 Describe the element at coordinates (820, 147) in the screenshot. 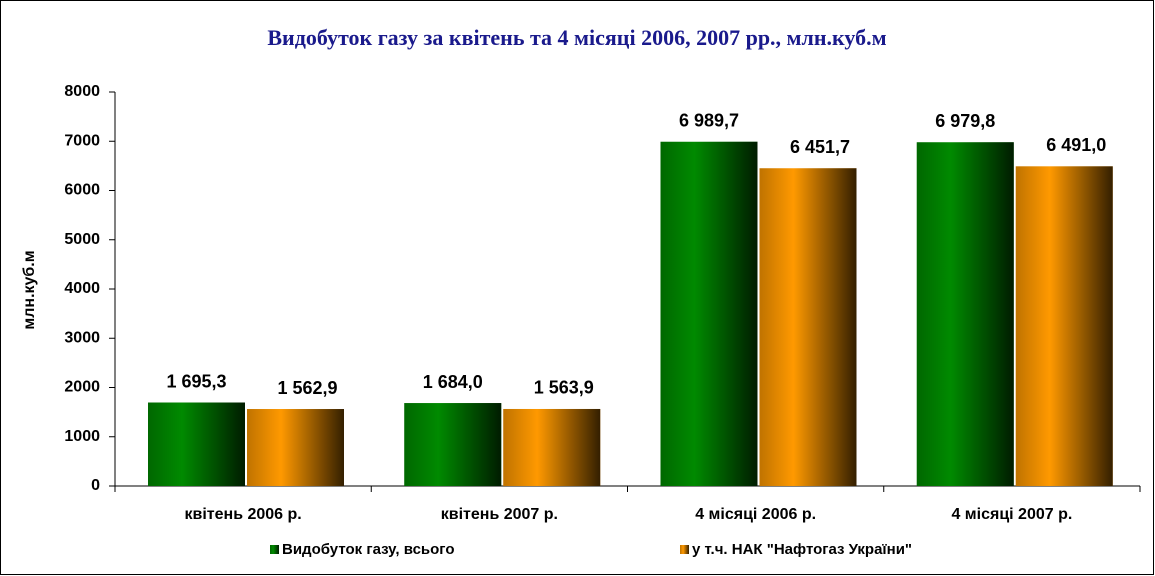

I see `value-label: 6 451,7` at that location.